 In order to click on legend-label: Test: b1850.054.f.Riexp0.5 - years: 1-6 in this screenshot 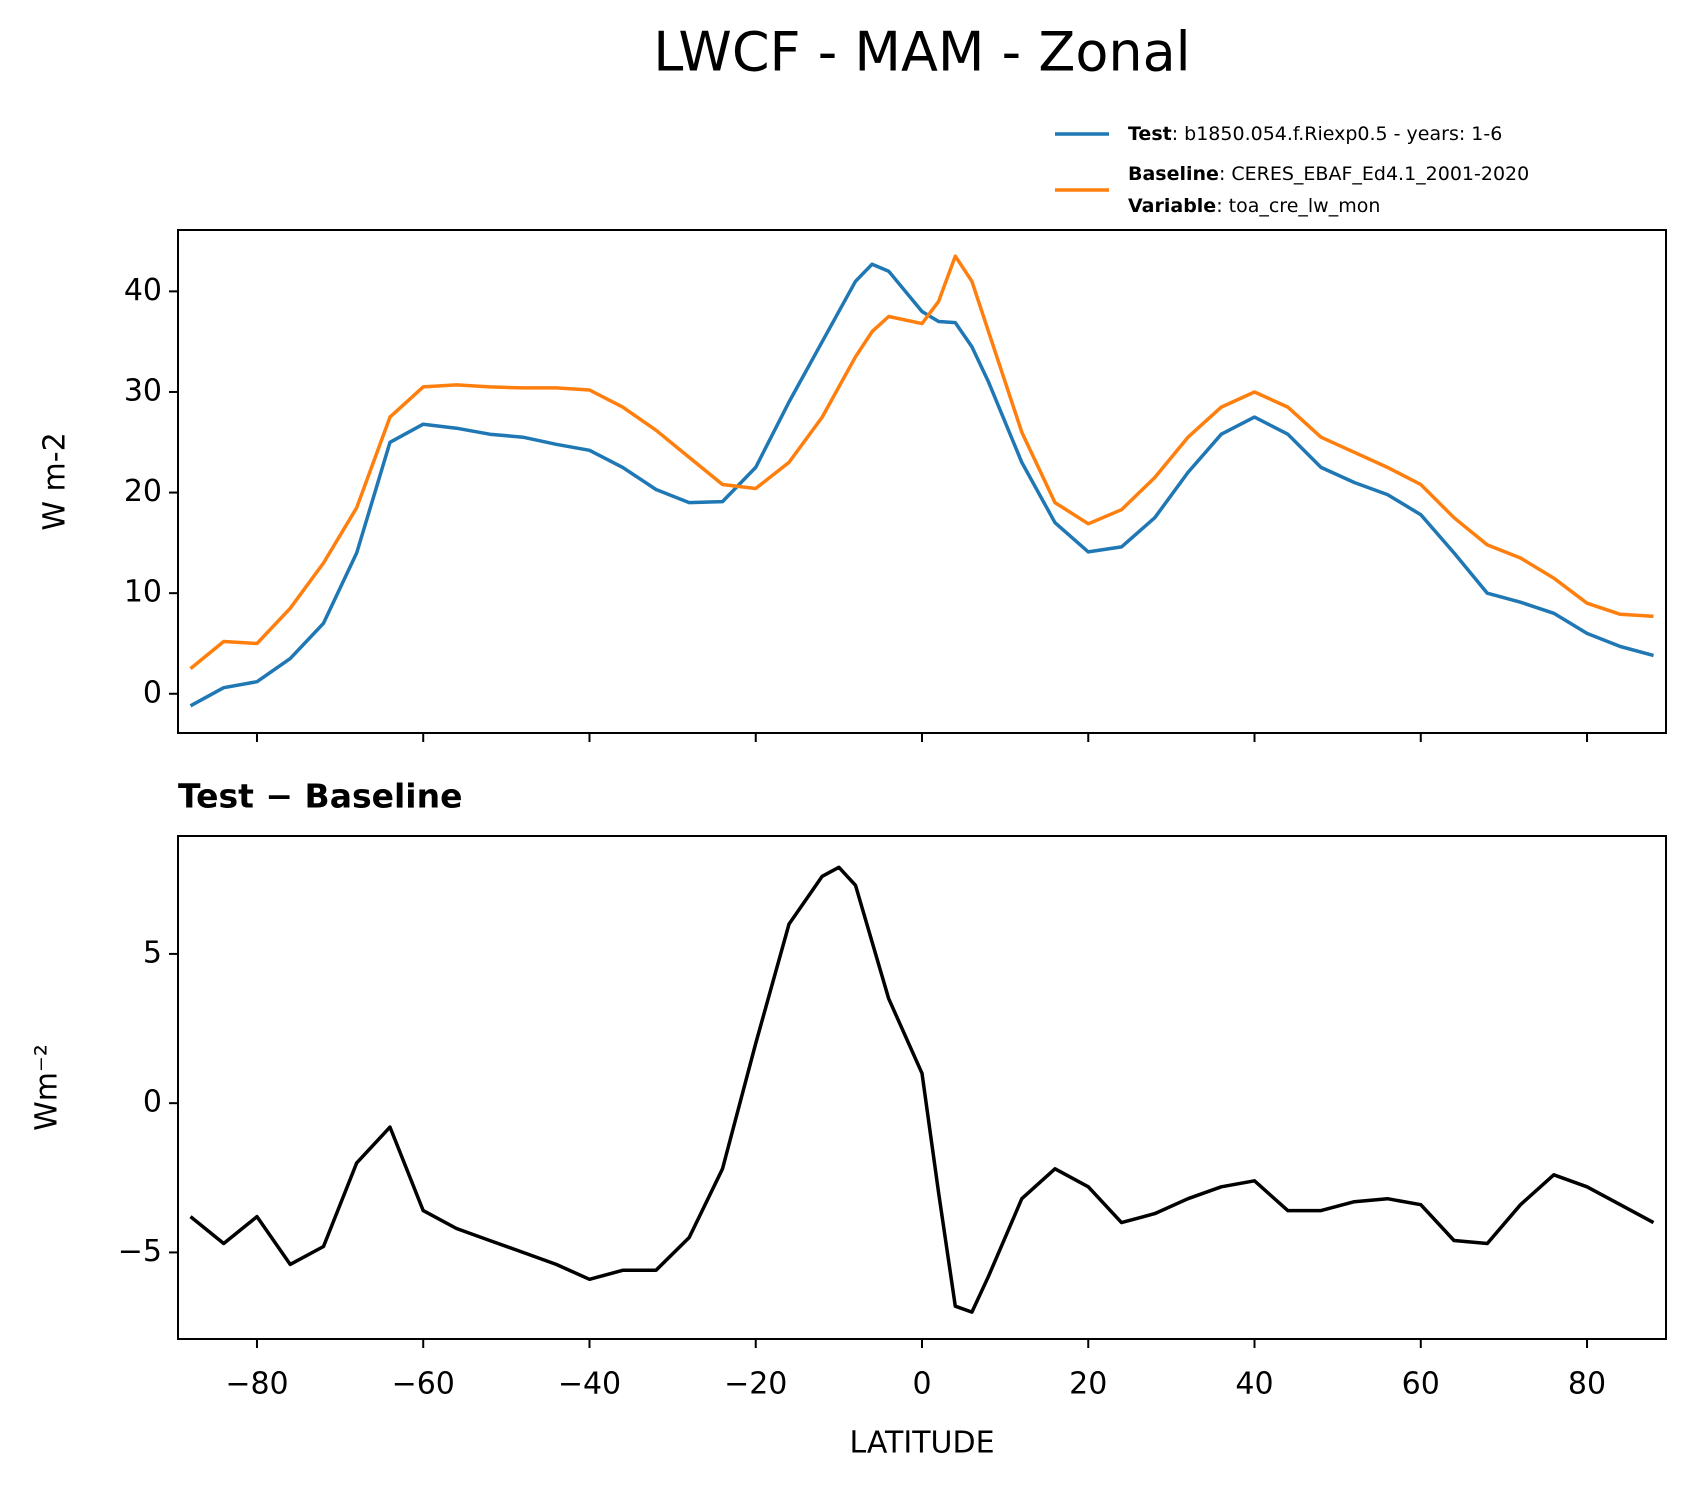, I will do `click(1315, 134)`.